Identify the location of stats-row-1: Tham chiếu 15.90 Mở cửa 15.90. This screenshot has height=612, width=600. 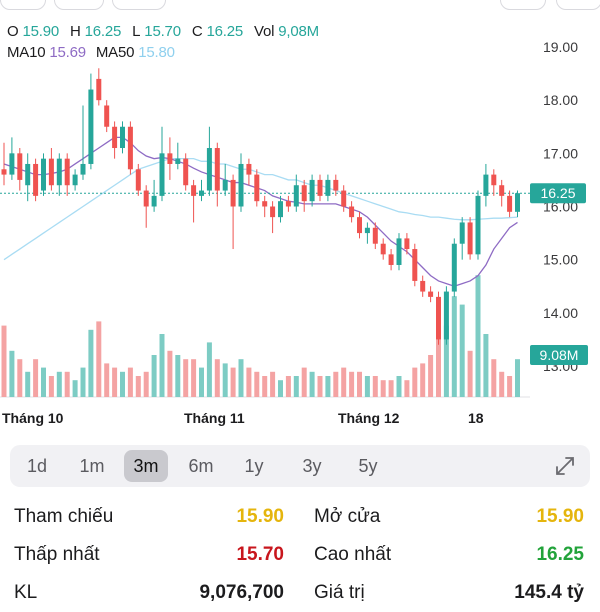
(300, 521).